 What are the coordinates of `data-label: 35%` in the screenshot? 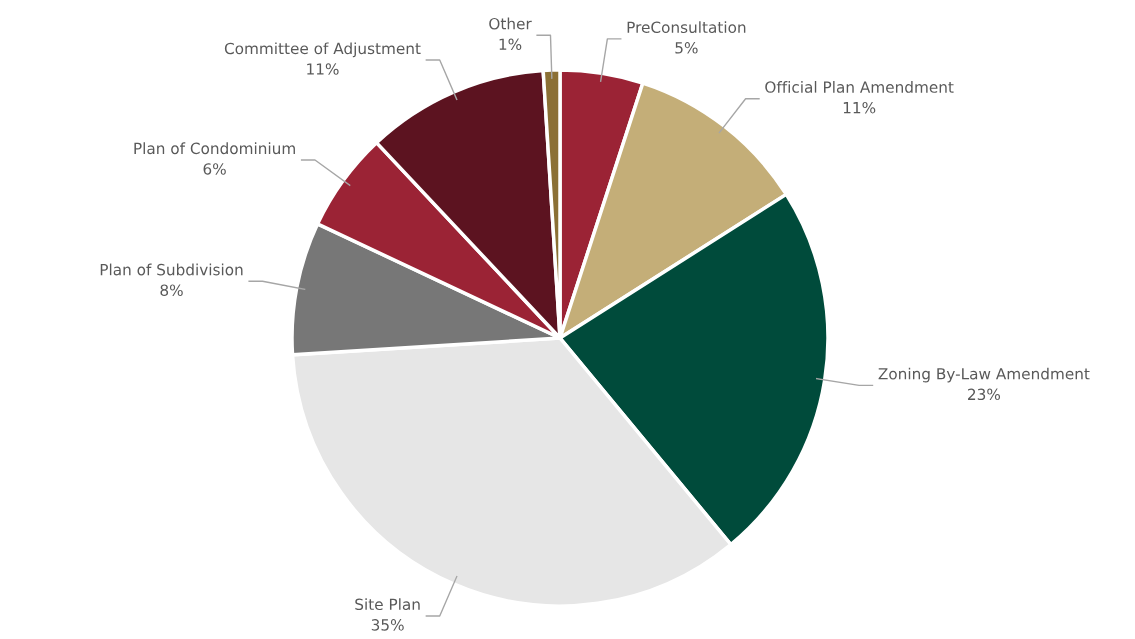 It's located at (387, 625).